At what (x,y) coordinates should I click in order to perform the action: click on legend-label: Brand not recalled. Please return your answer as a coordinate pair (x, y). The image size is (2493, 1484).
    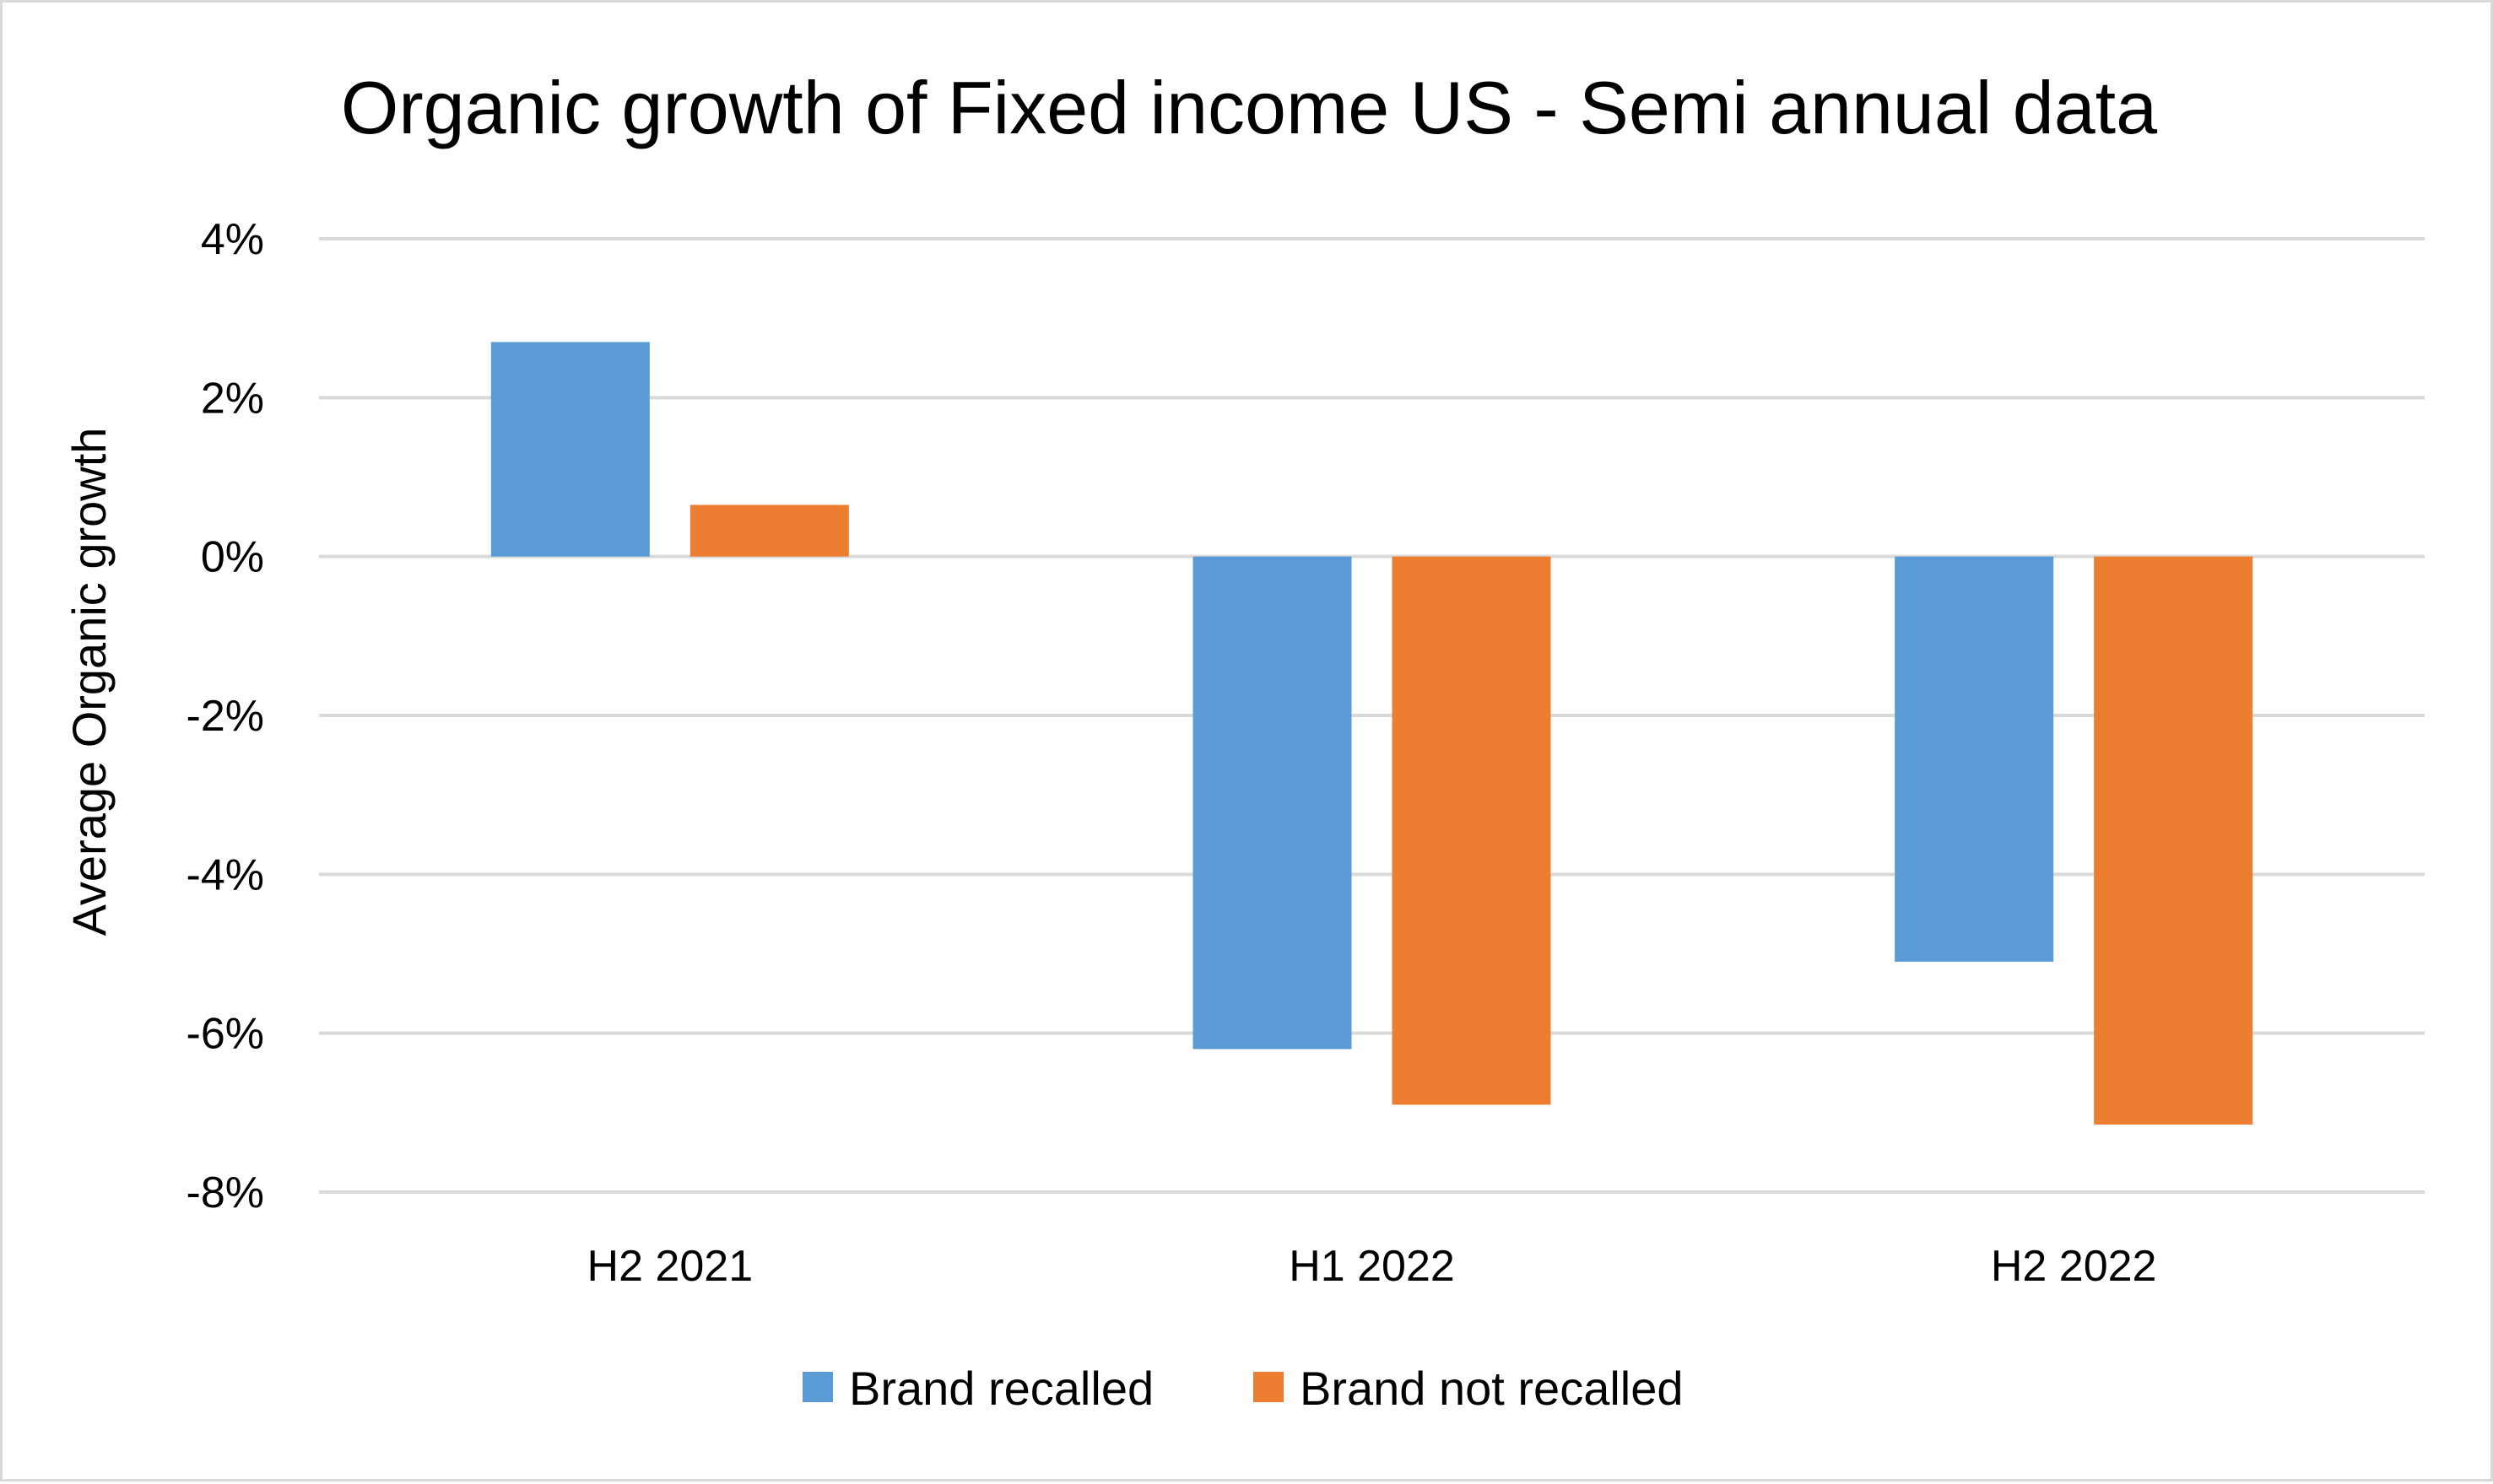
    Looking at the image, I should click on (1492, 1388).